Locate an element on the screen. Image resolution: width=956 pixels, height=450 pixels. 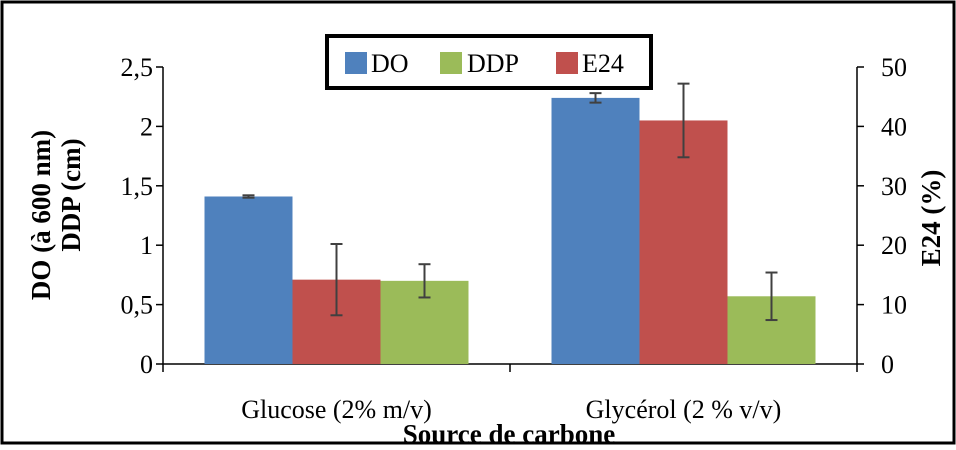
y-left-tick-label: 2 is located at coordinates (146, 126).